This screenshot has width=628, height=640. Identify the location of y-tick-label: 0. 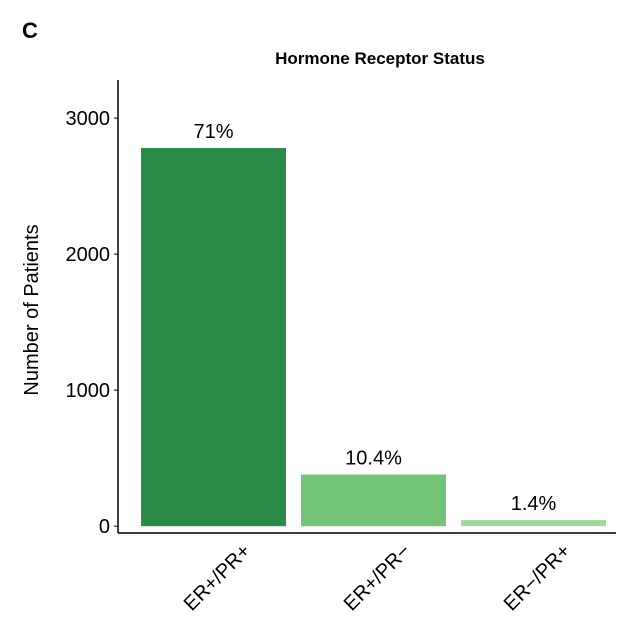
(104, 527).